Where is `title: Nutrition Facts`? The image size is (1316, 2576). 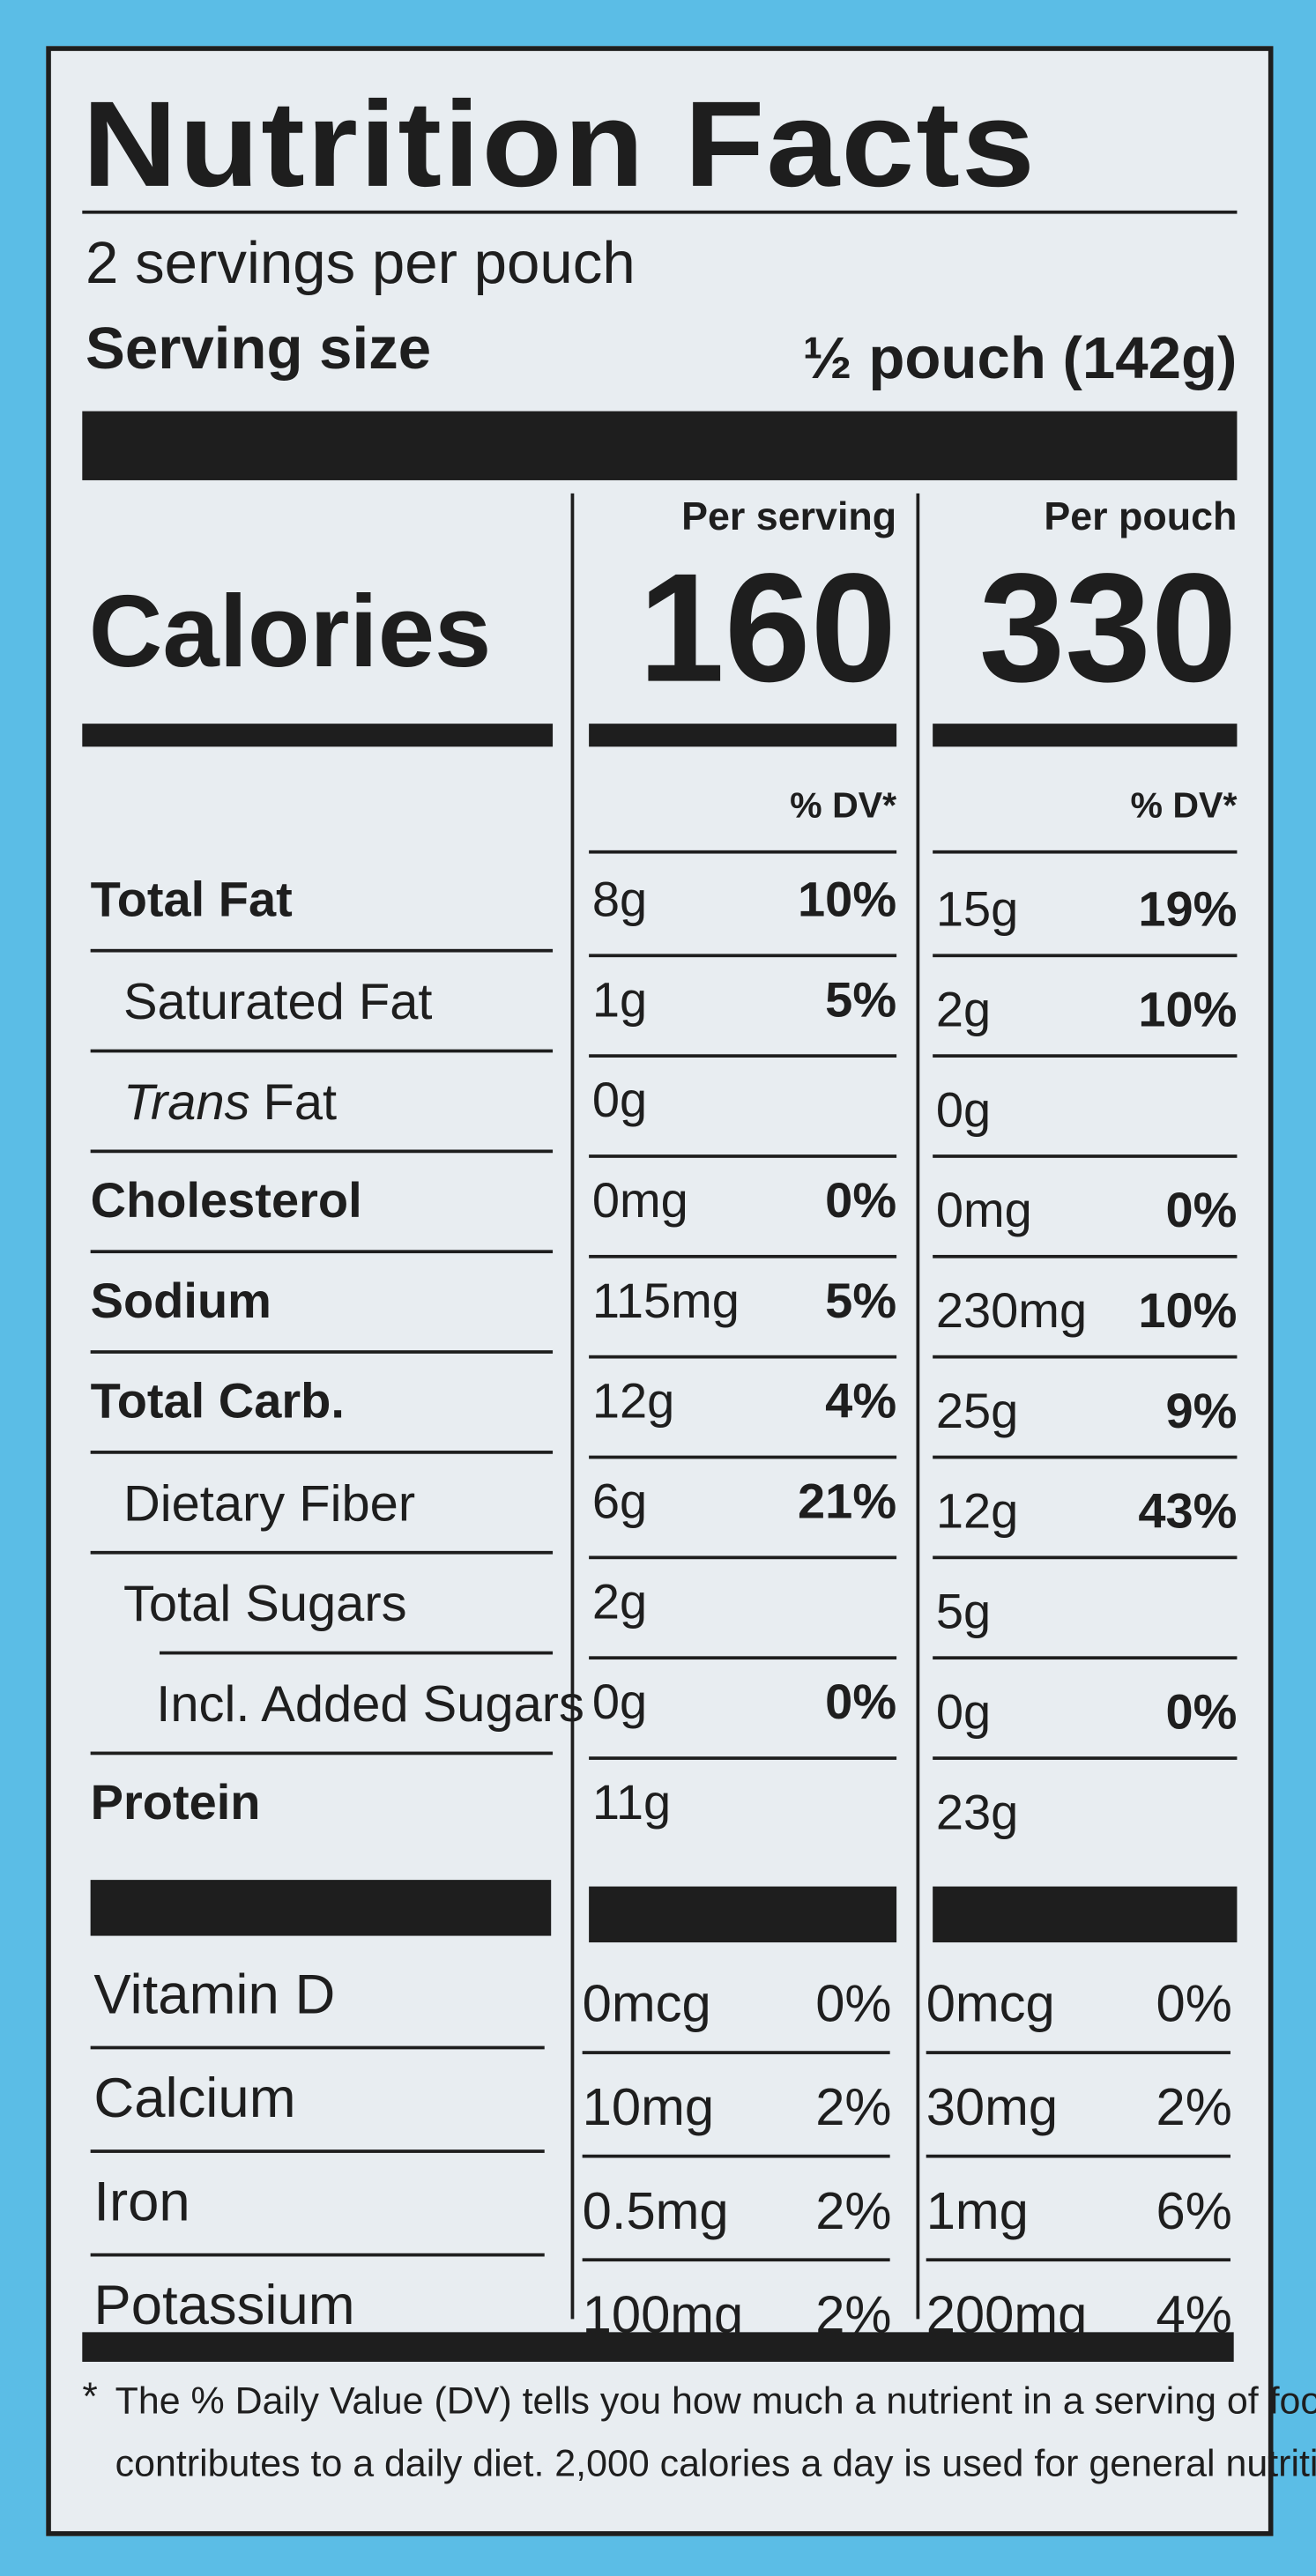 title: Nutrition Facts is located at coordinates (559, 143).